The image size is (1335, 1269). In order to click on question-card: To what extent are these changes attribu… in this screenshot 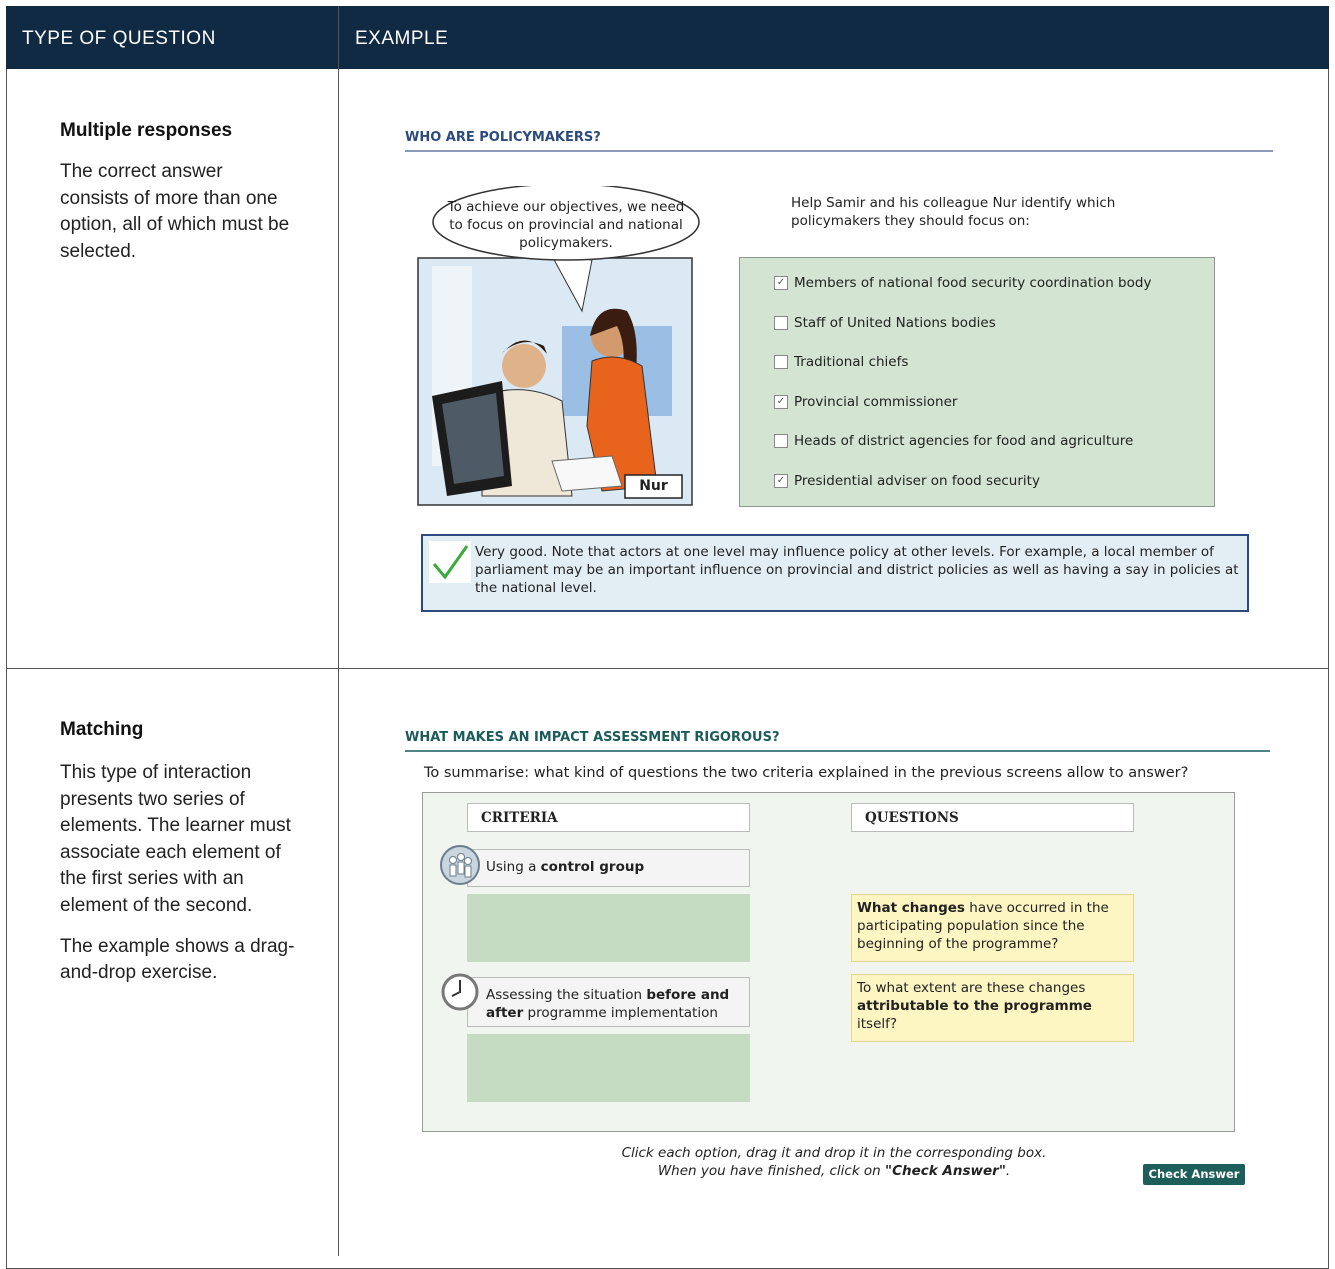, I will do `click(992, 1008)`.